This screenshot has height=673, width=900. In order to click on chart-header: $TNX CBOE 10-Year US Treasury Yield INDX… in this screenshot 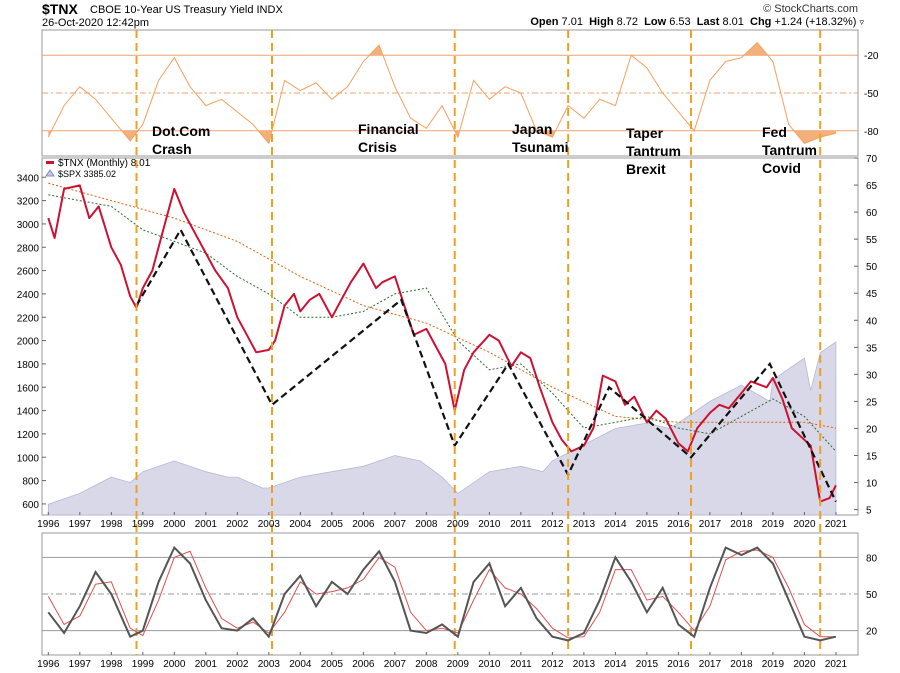, I will do `click(450, 15)`.